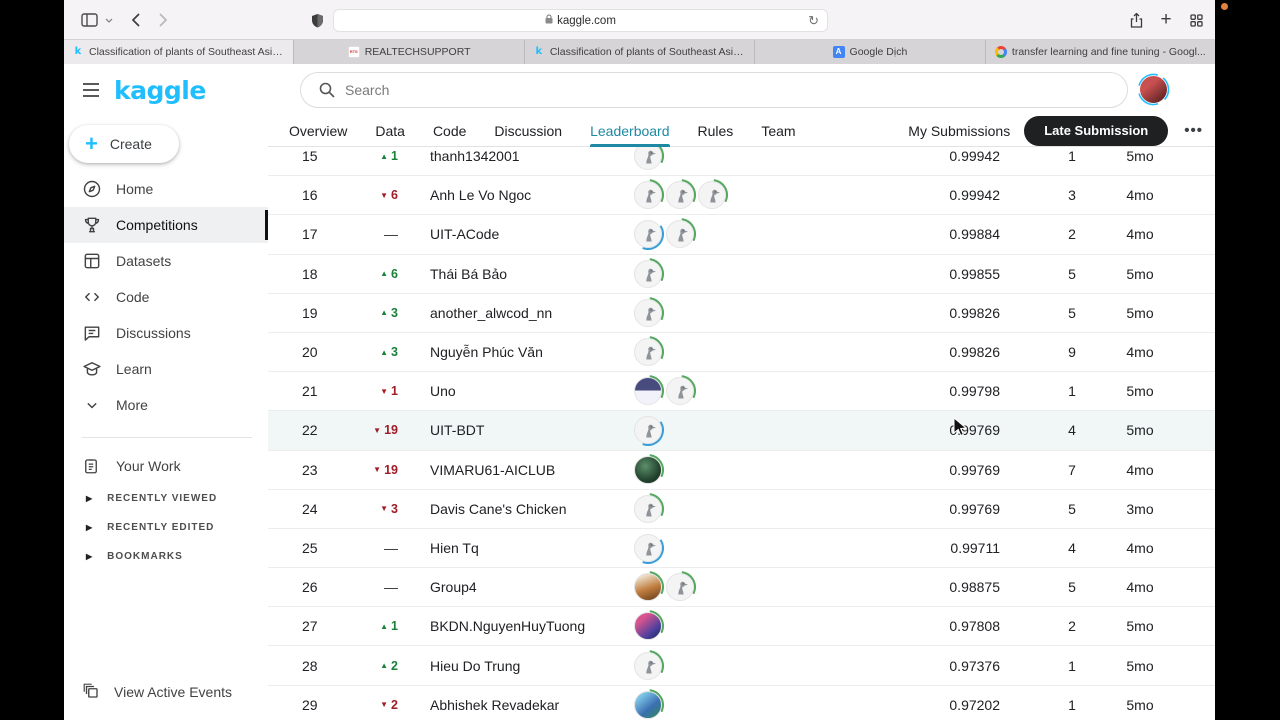 The height and width of the screenshot is (720, 1280). I want to click on expand-arrow-icon: ▶, so click(90, 556).